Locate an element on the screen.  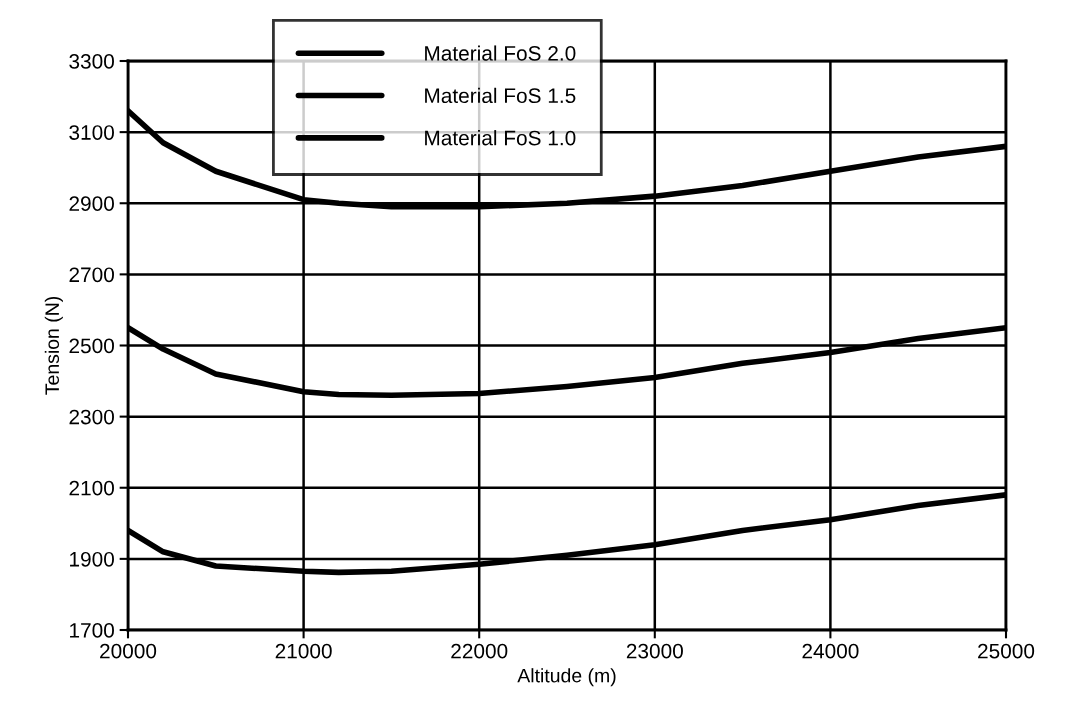
x-axis-title: Altitude (m) is located at coordinates (566, 677).